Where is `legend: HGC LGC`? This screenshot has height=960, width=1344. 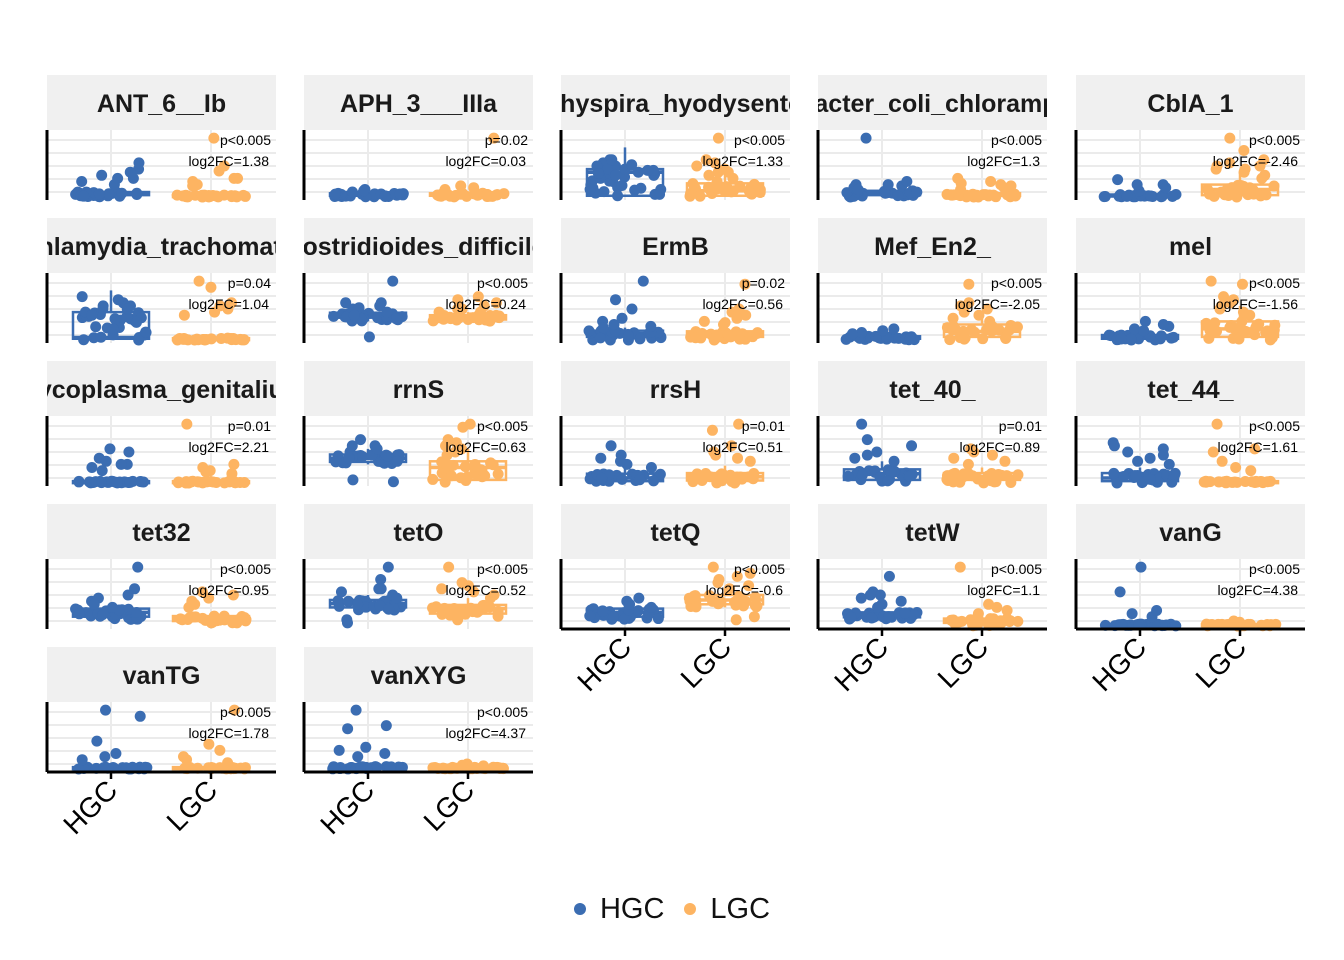 legend: HGC LGC is located at coordinates (672, 909).